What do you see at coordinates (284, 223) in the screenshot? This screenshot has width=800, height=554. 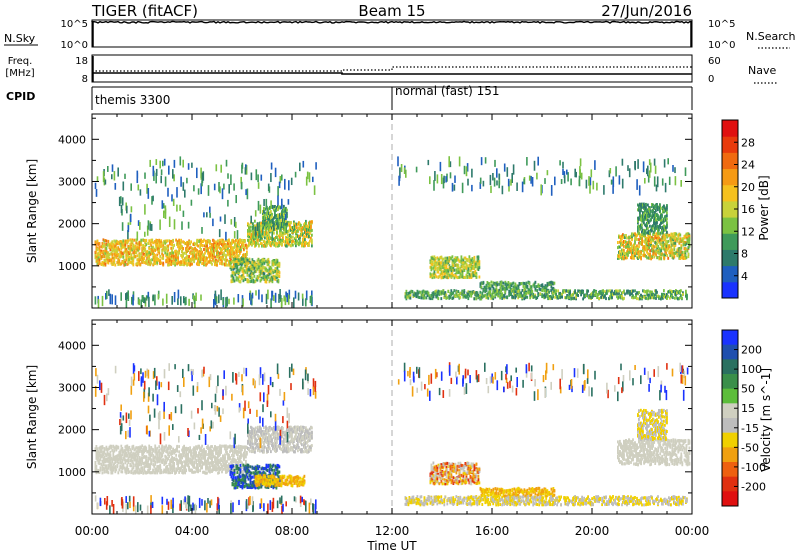 I see `power-echo-cell-1971` at bounding box center [284, 223].